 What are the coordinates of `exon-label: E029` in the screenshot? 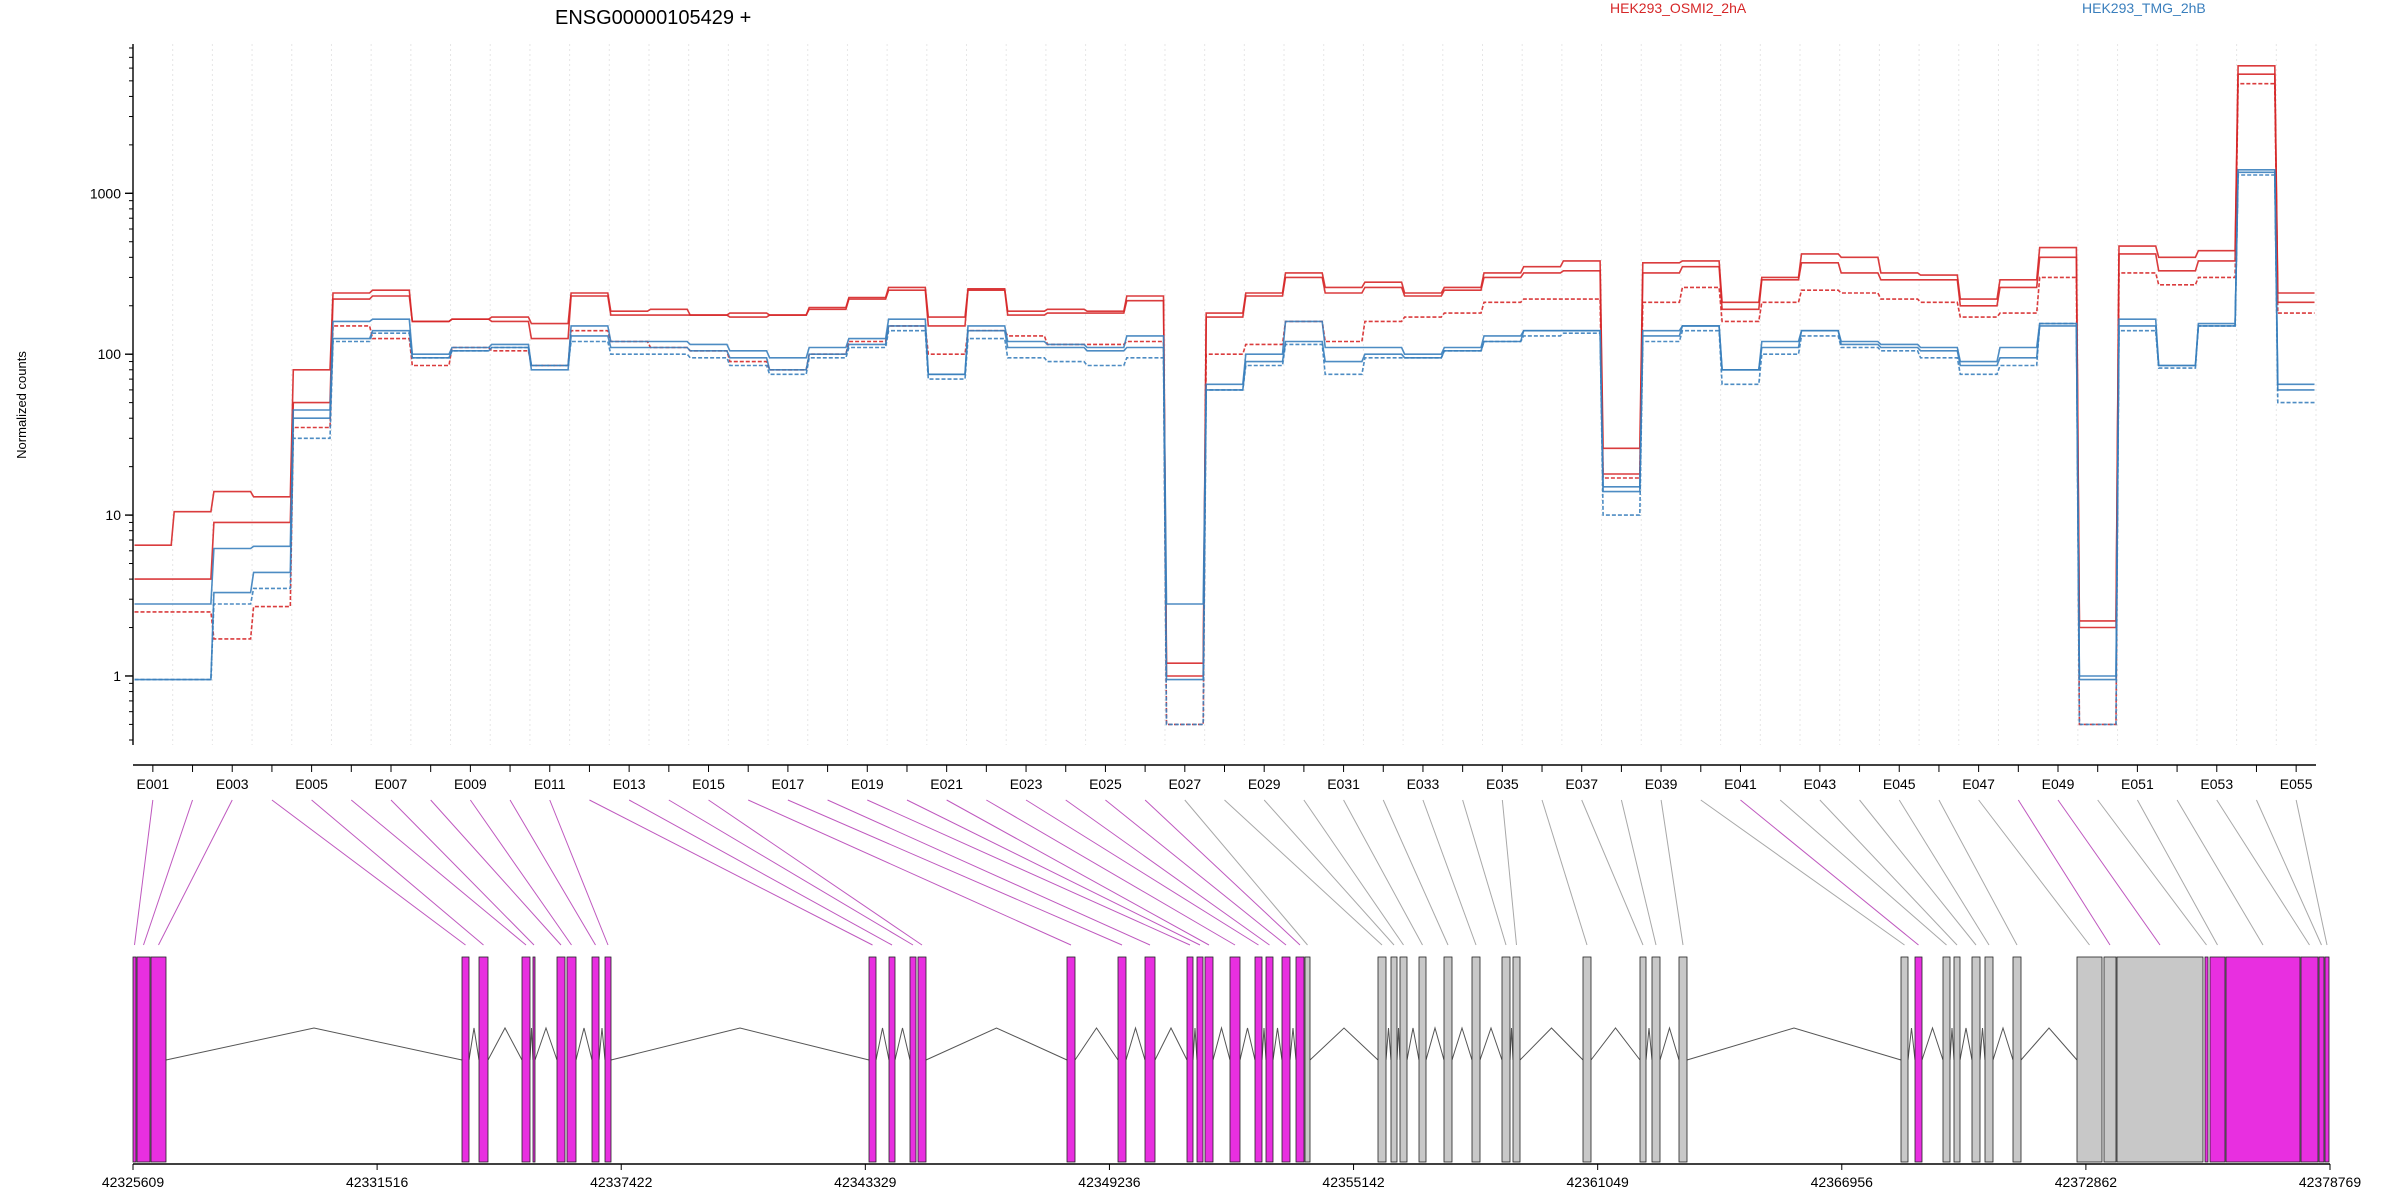 It's located at (1264, 784).